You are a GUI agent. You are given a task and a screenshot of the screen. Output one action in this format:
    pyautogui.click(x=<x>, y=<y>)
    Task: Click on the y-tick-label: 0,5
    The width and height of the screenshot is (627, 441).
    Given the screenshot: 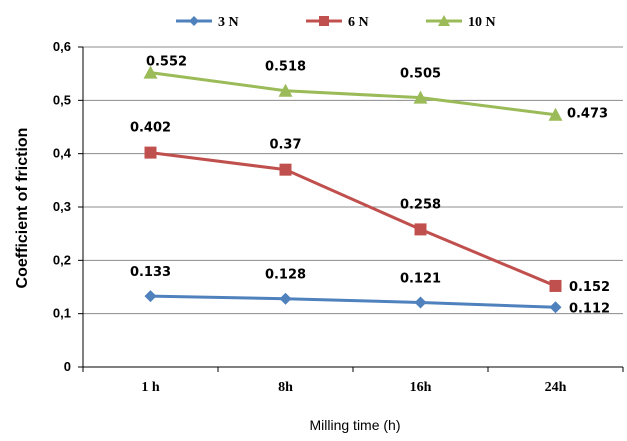 What is the action you would take?
    pyautogui.click(x=62, y=99)
    